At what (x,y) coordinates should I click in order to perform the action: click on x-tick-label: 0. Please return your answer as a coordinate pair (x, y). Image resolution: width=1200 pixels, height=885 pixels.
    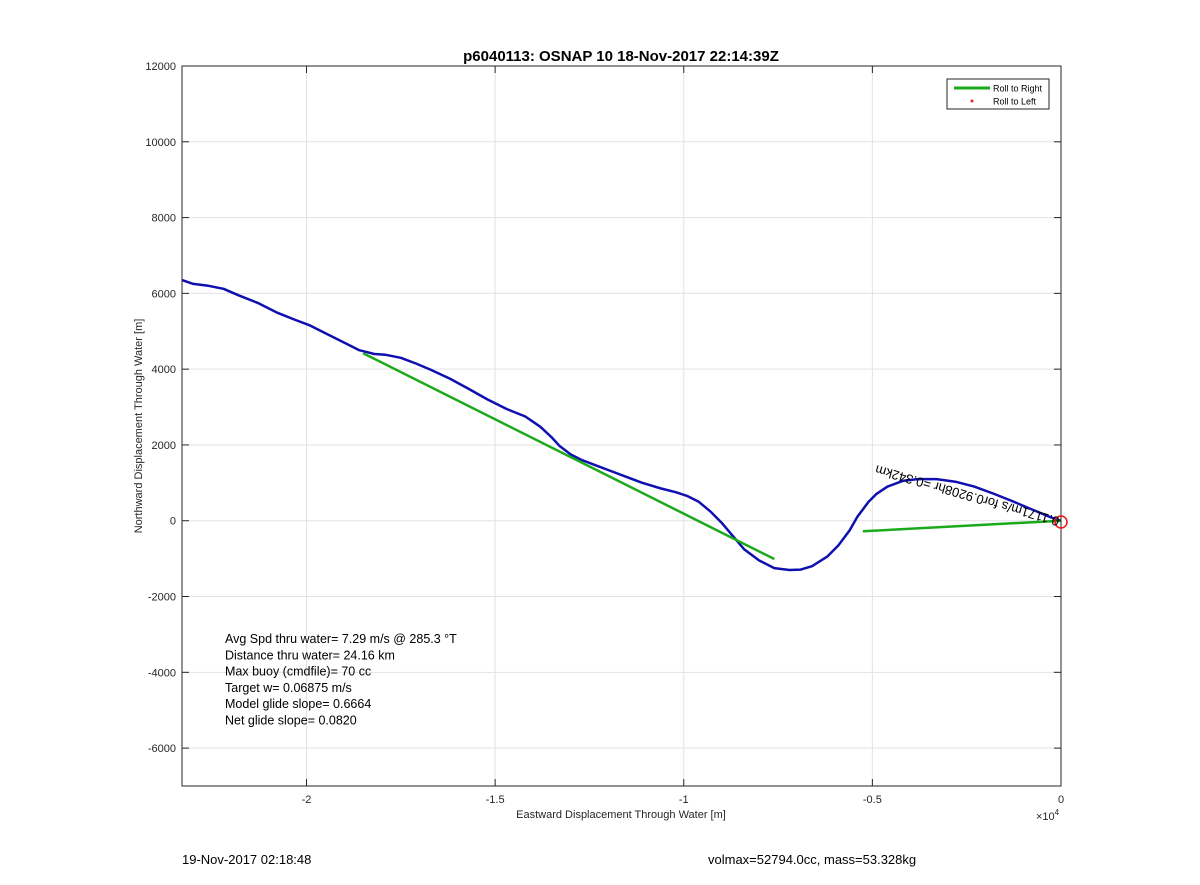
    Looking at the image, I should click on (1061, 800).